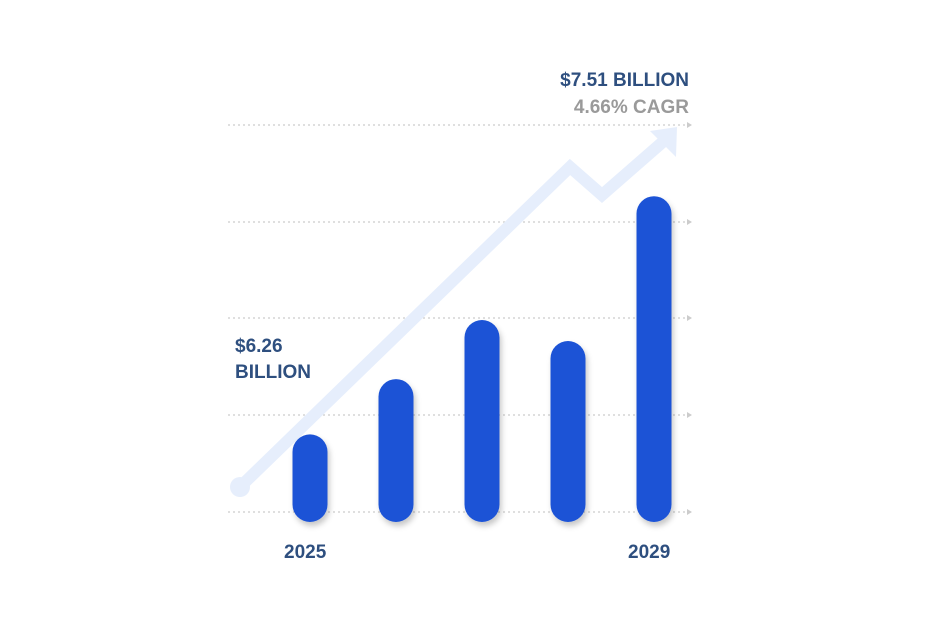  Describe the element at coordinates (624, 80) in the screenshot. I see `end-value-label: $7.51 BILLION` at that location.